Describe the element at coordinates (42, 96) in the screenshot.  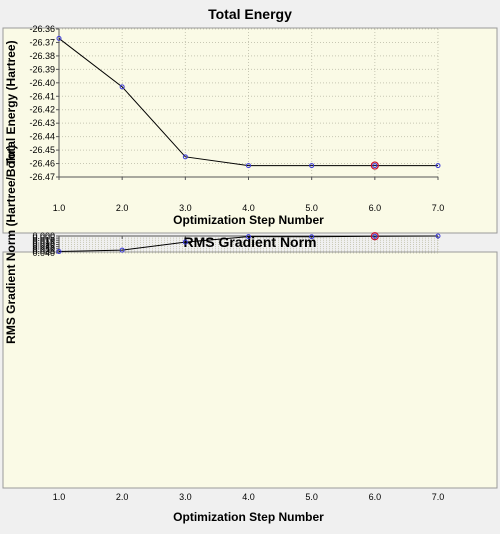
I see `y-tick-label: -26.41` at that location.